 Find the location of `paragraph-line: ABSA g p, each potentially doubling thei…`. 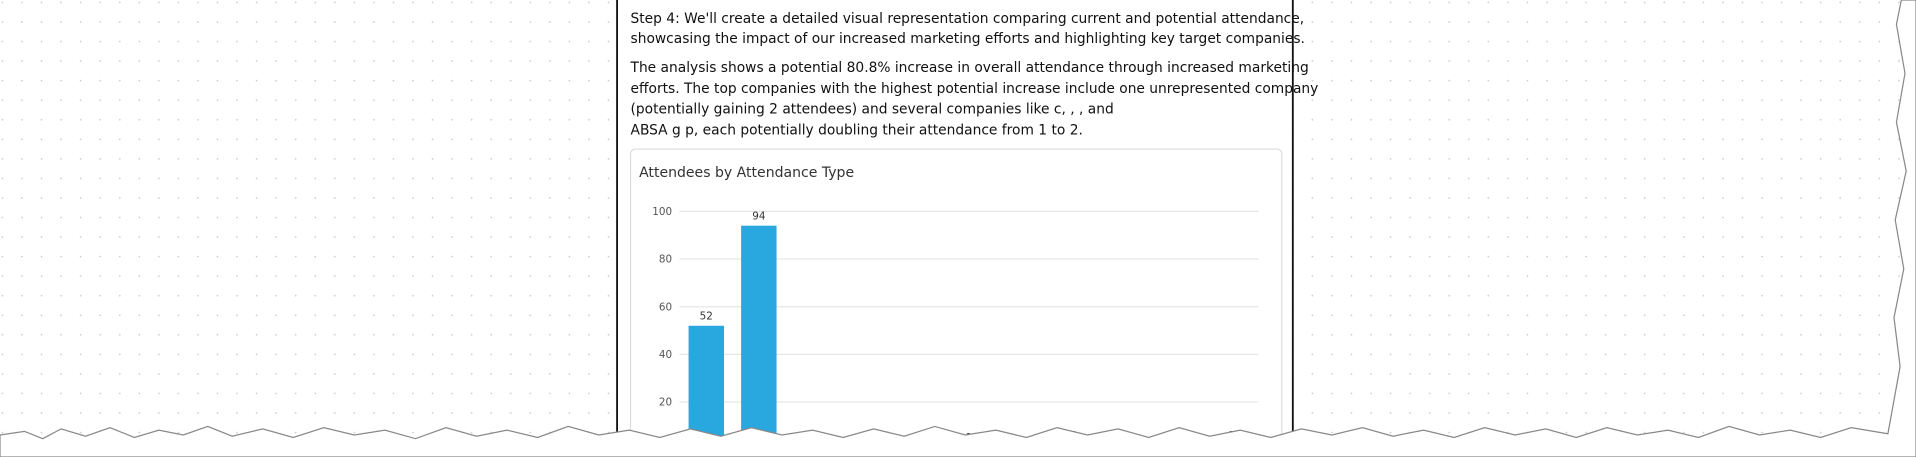

paragraph-line: ABSA g p, each potentially doubling thei… is located at coordinates (857, 130).